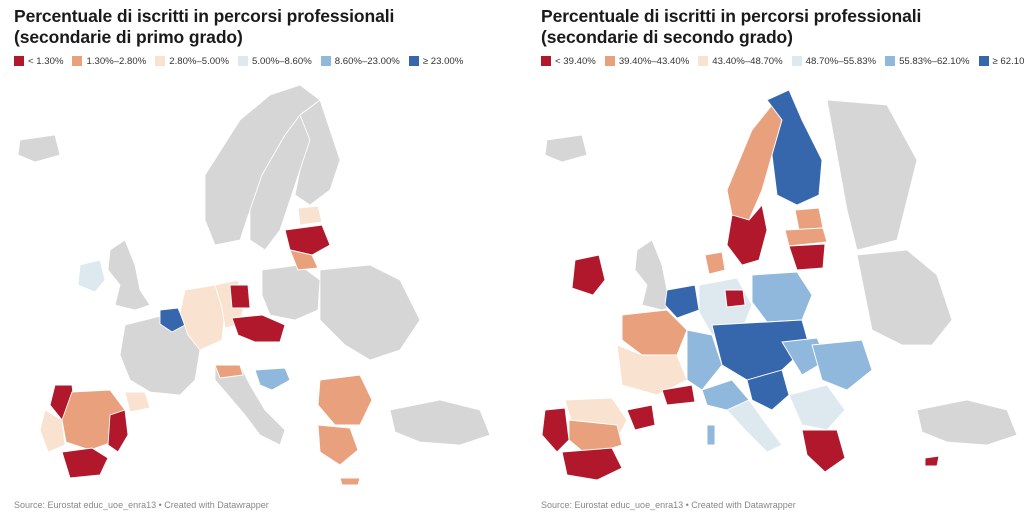 The image size is (1024, 519). I want to click on russia-region, so click(872, 175).